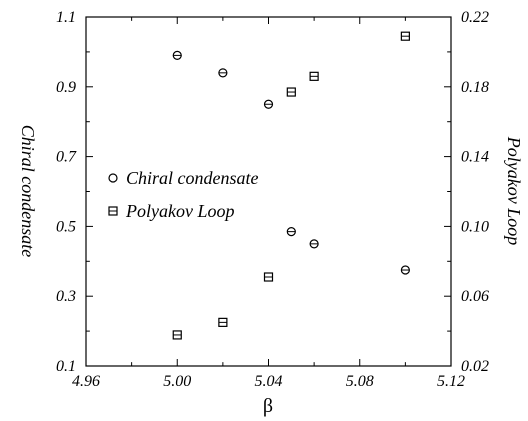 Image resolution: width=528 pixels, height=421 pixels. Describe the element at coordinates (177, 381) in the screenshot. I see `x-tick-label: 5.00` at that location.